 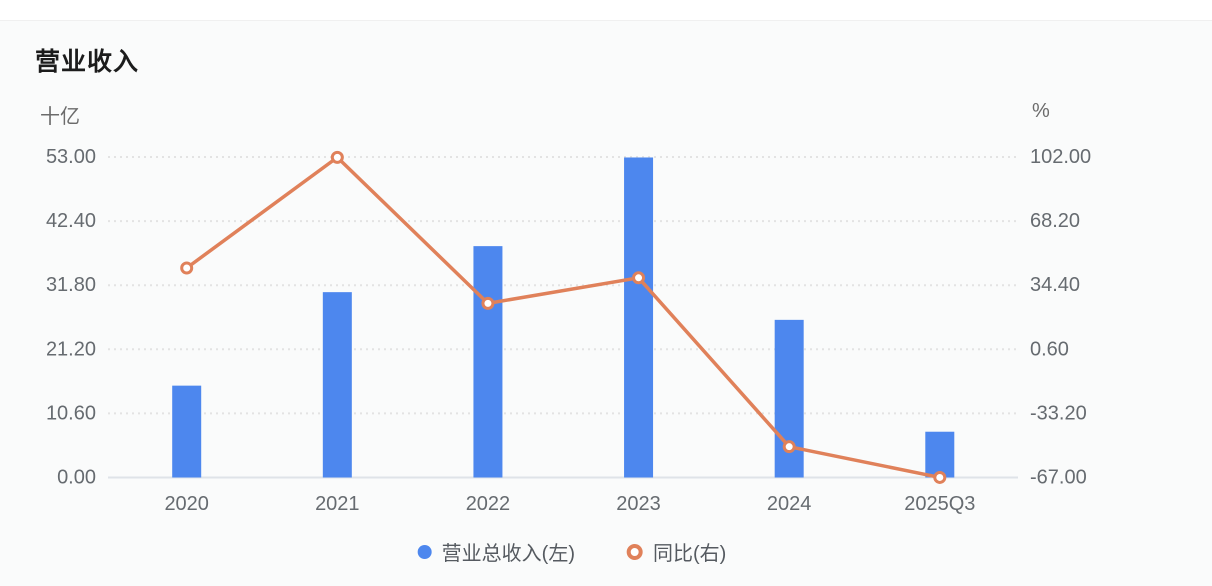 I want to click on revenue-legend-label: 营业总收入(左), so click(x=508, y=554).